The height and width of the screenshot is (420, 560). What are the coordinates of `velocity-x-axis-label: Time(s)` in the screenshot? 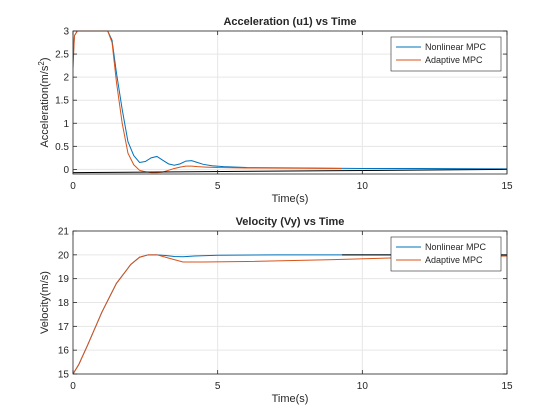 It's located at (290, 399).